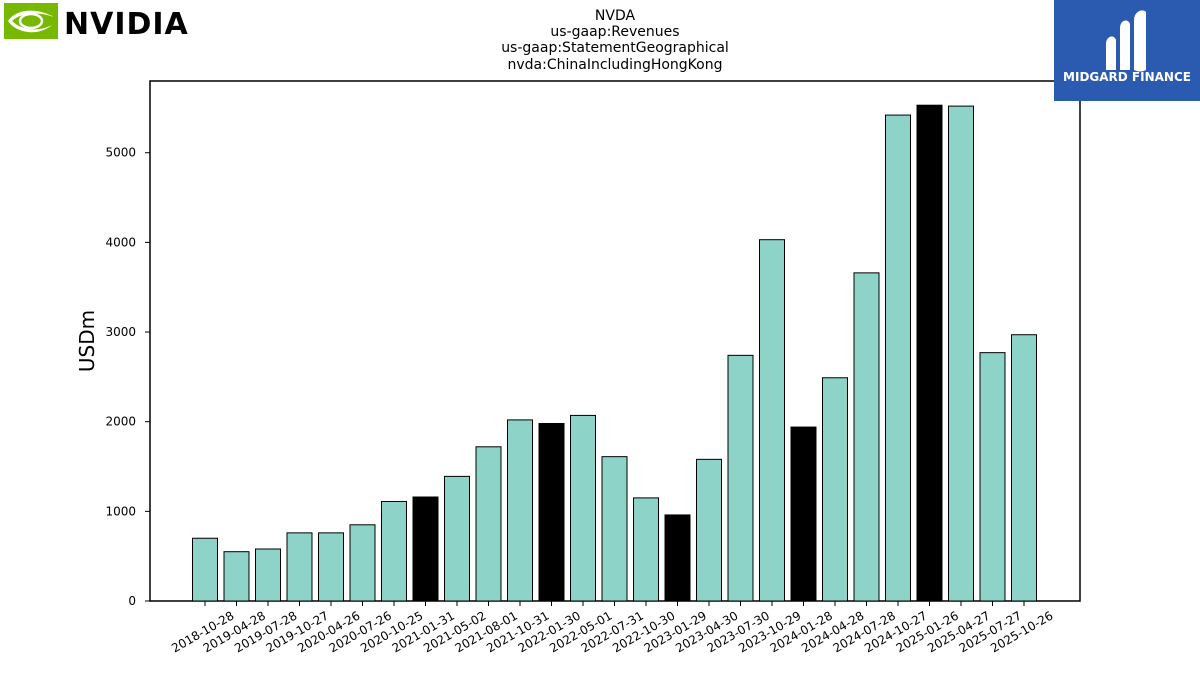 This screenshot has height=675, width=1200. I want to click on y-tick-label: 4000, so click(120, 242).